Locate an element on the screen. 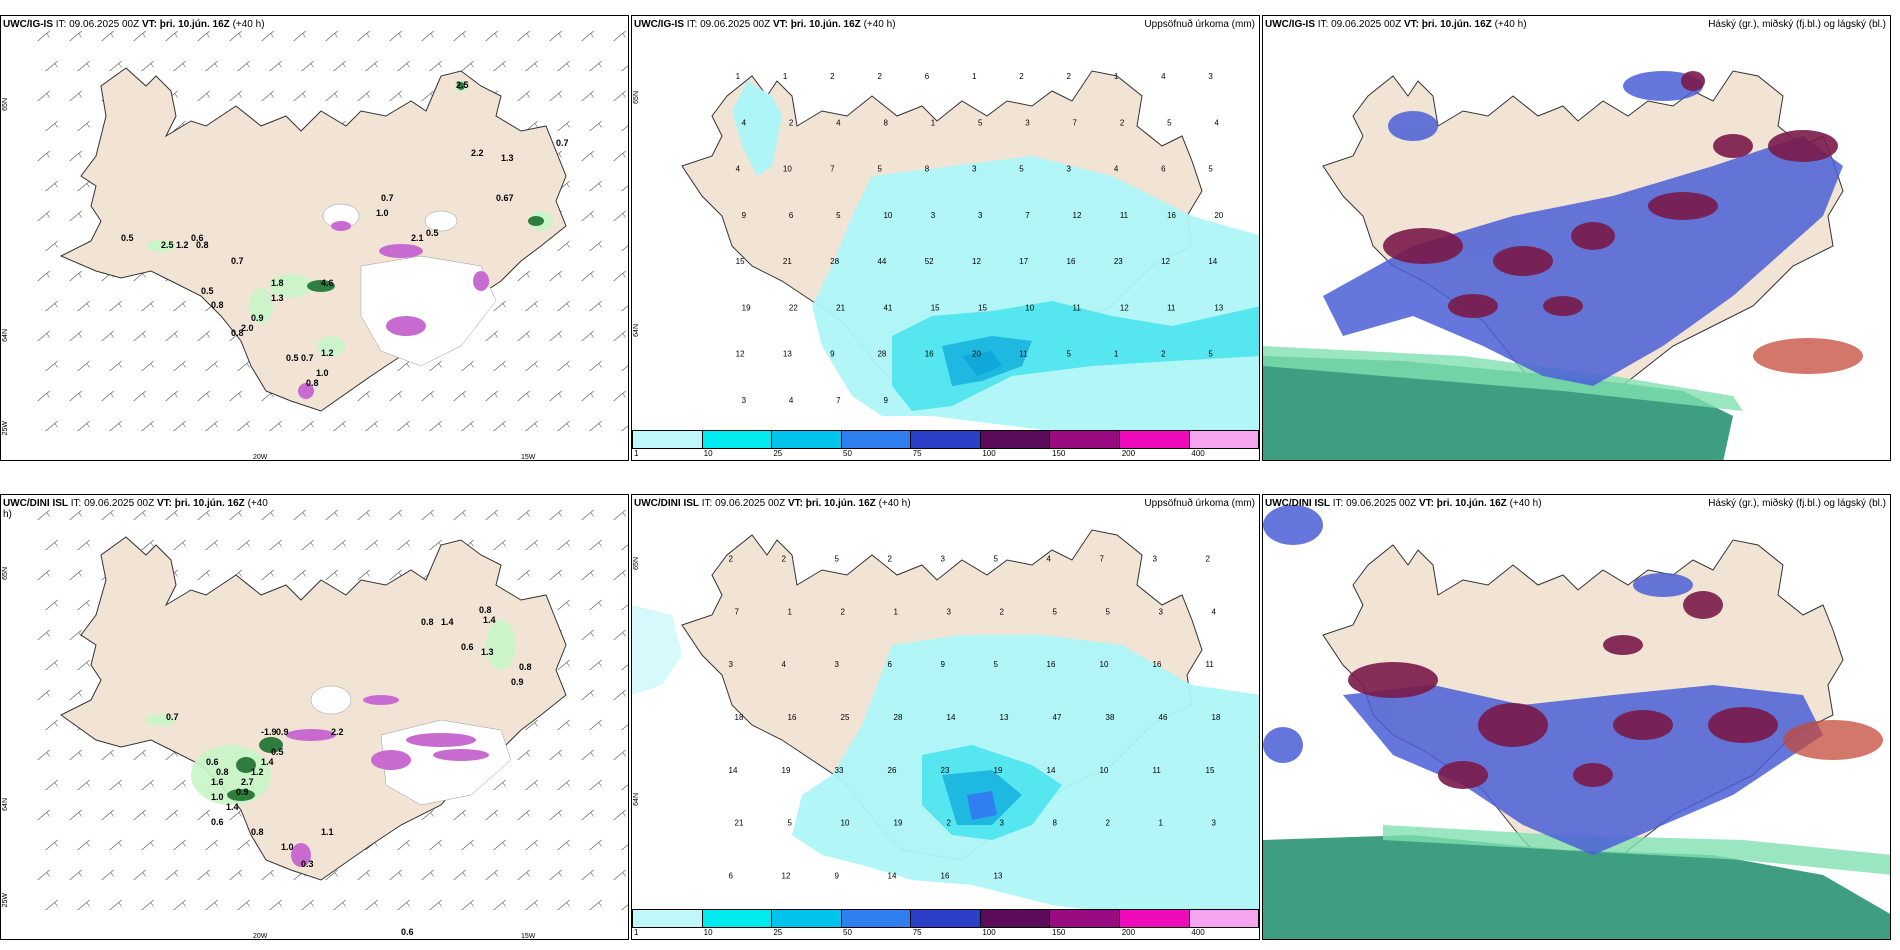 This screenshot has width=1900, height=950. value-label: 12 is located at coordinates (786, 876).